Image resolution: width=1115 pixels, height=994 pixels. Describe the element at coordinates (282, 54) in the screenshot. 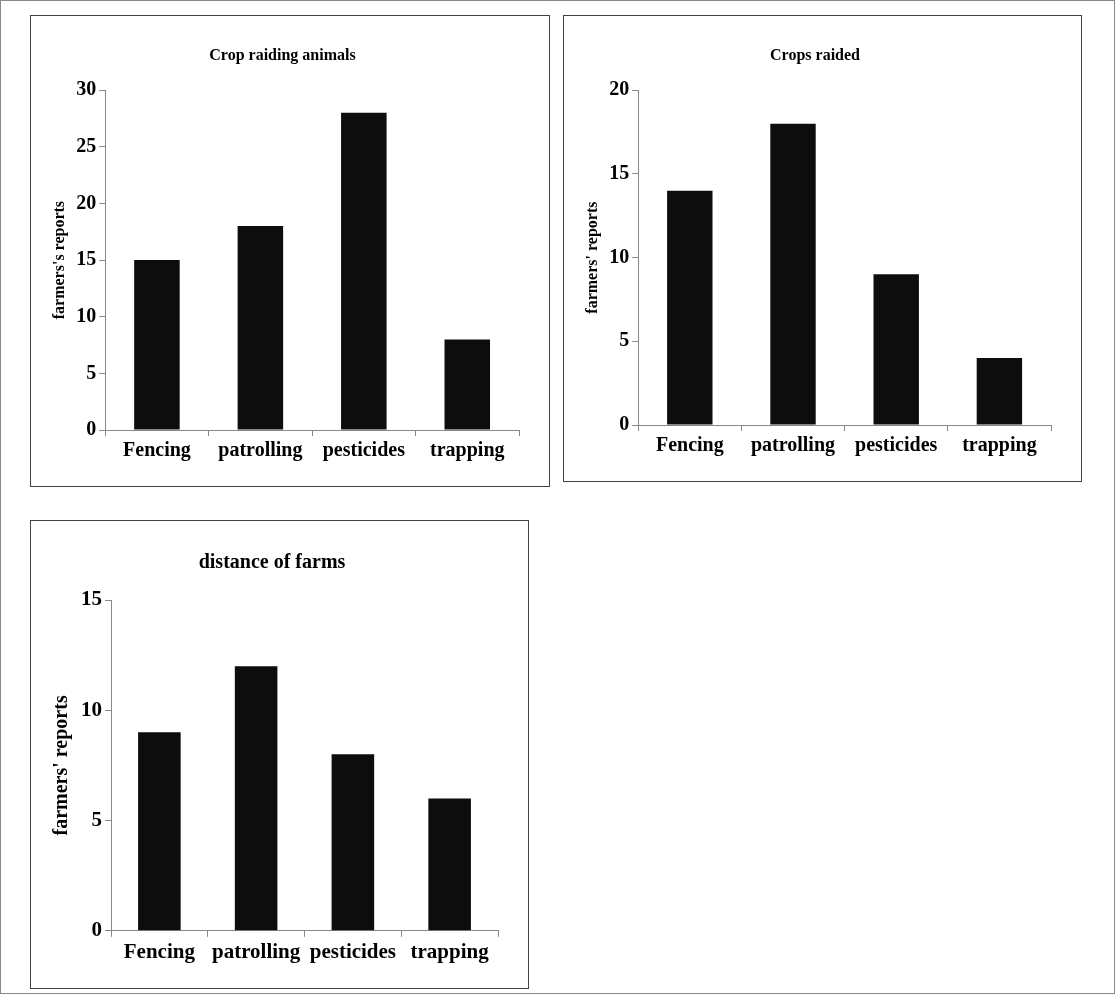

I see `chart-title: Crop raiding animals` at that location.